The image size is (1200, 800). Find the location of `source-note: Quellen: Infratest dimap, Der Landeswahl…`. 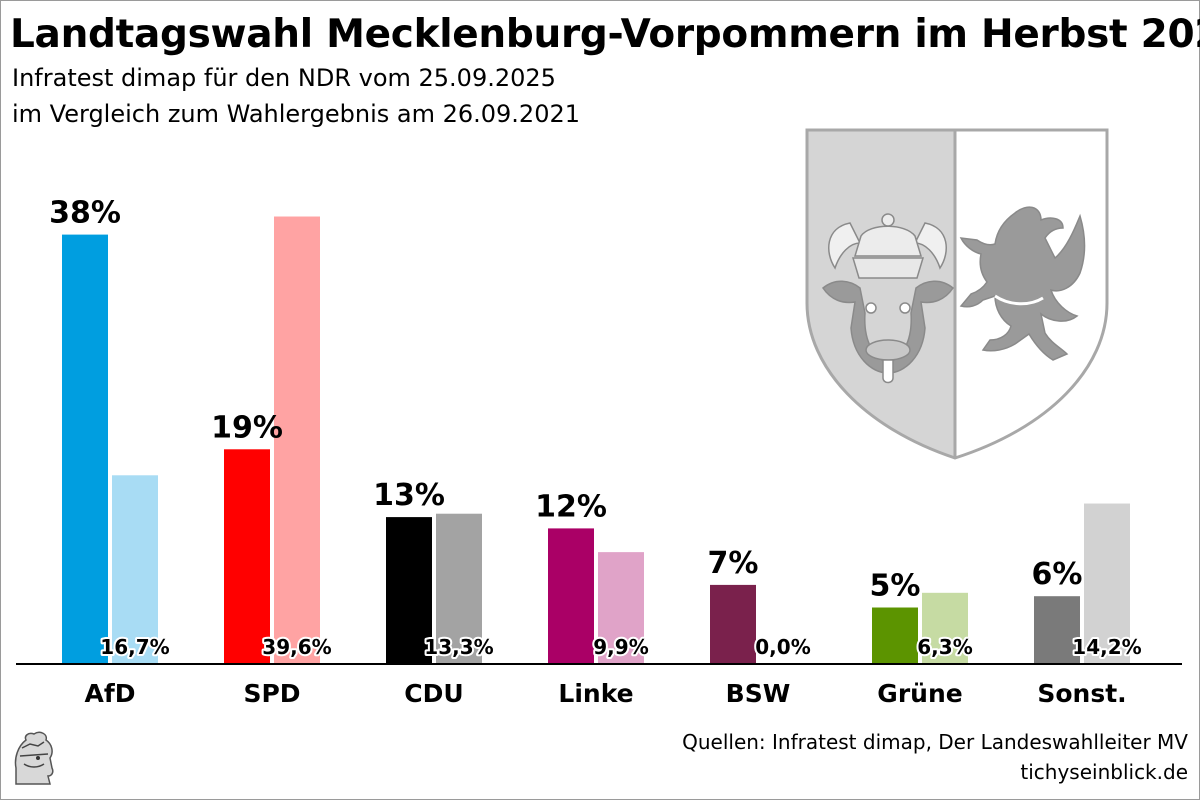

source-note: Quellen: Infratest dimap, Der Landeswahl… is located at coordinates (935, 742).